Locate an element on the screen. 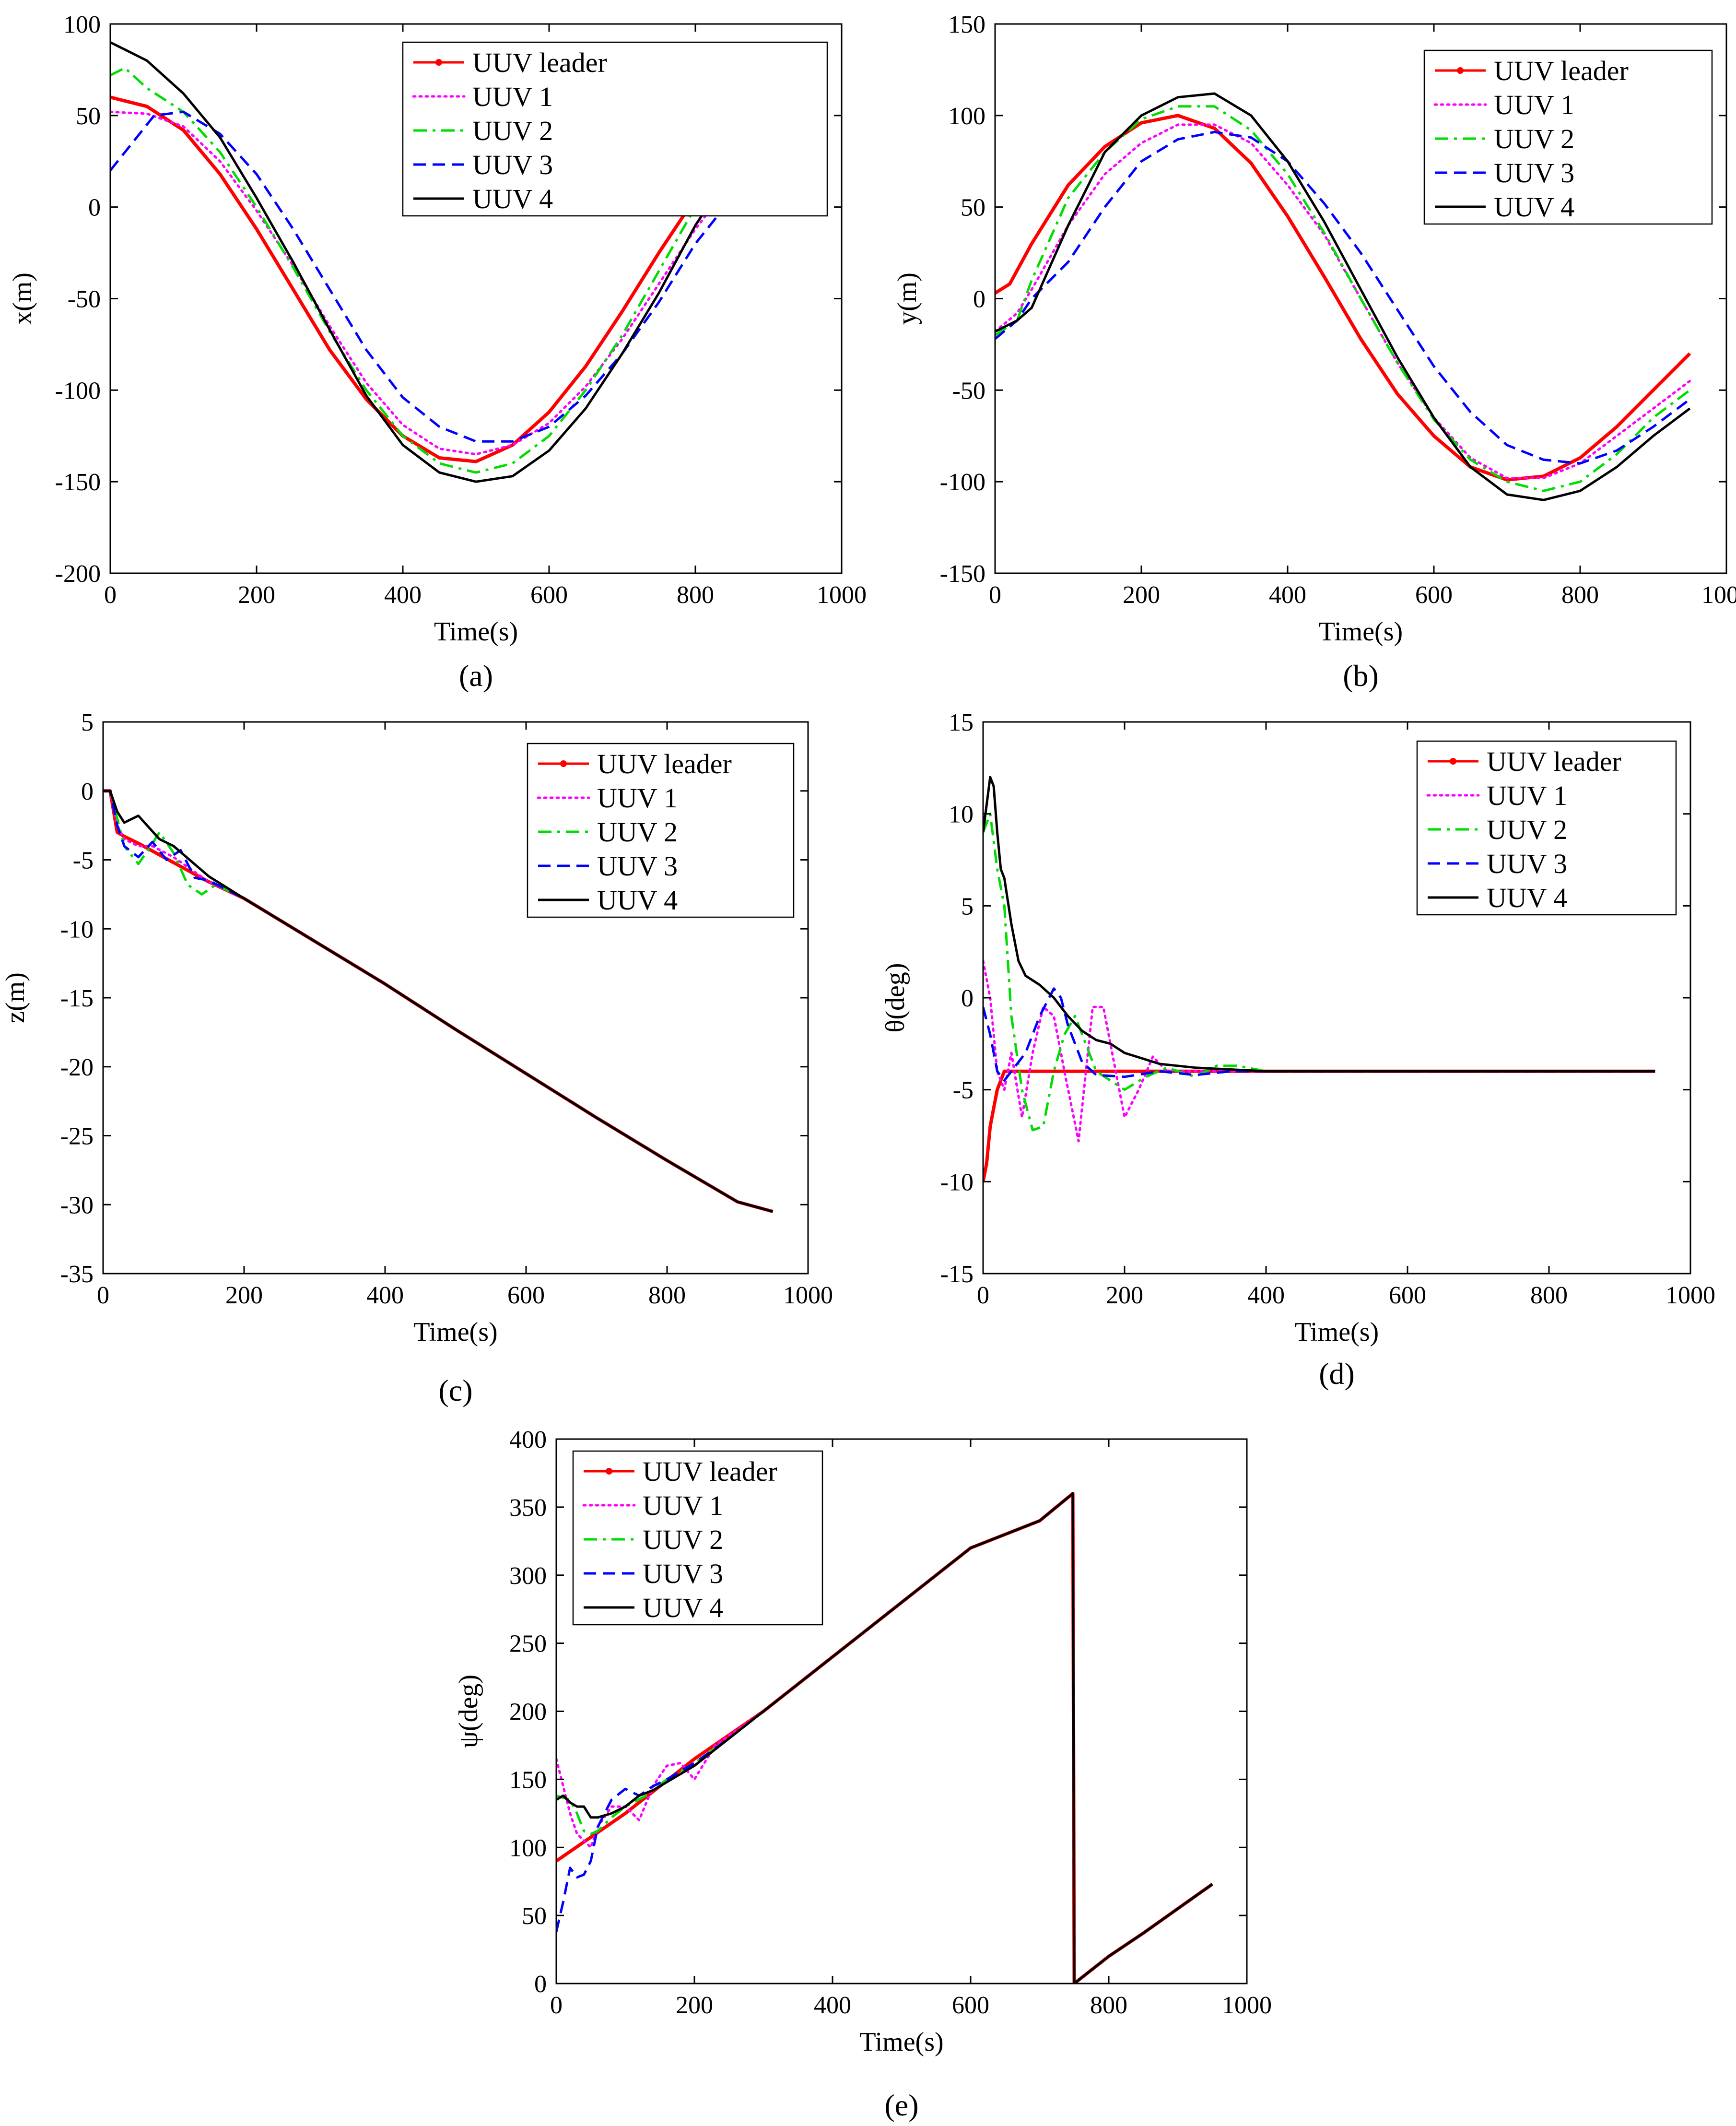 The width and height of the screenshot is (1736, 2126). y-axis-label-d: θ(deg) is located at coordinates (895, 998).